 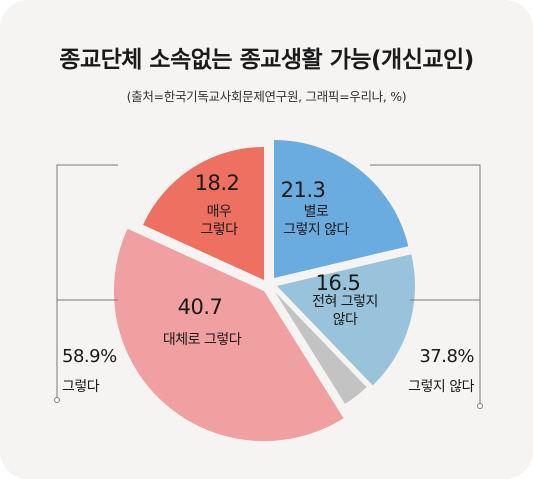 I want to click on slice-somewhat_disagree, so click(x=346, y=320).